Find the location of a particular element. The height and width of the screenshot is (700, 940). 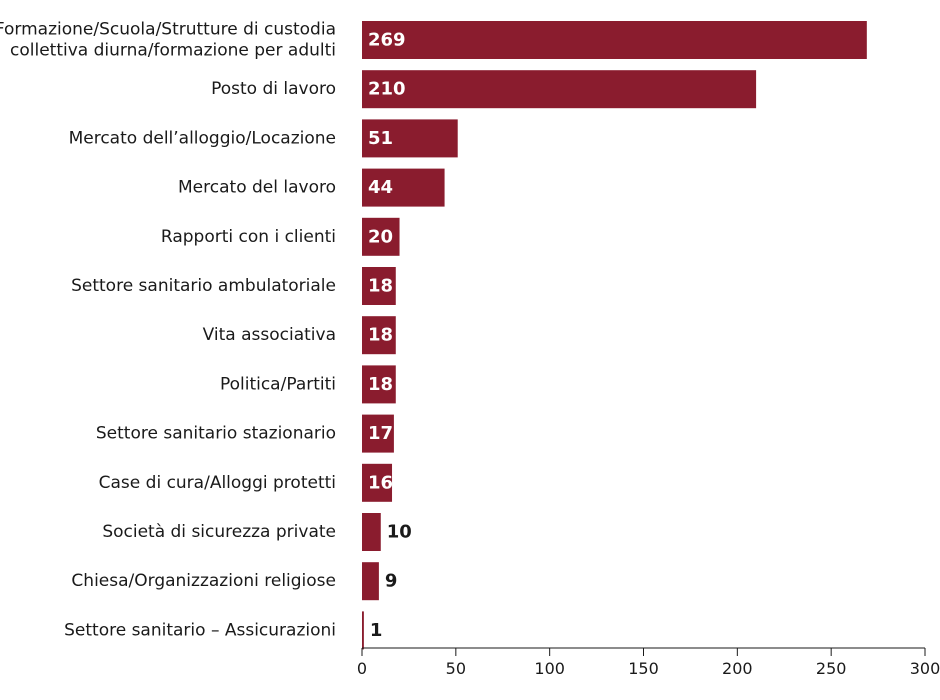

category-label-12: Settore sanitario – Assicurazioni is located at coordinates (200, 630).